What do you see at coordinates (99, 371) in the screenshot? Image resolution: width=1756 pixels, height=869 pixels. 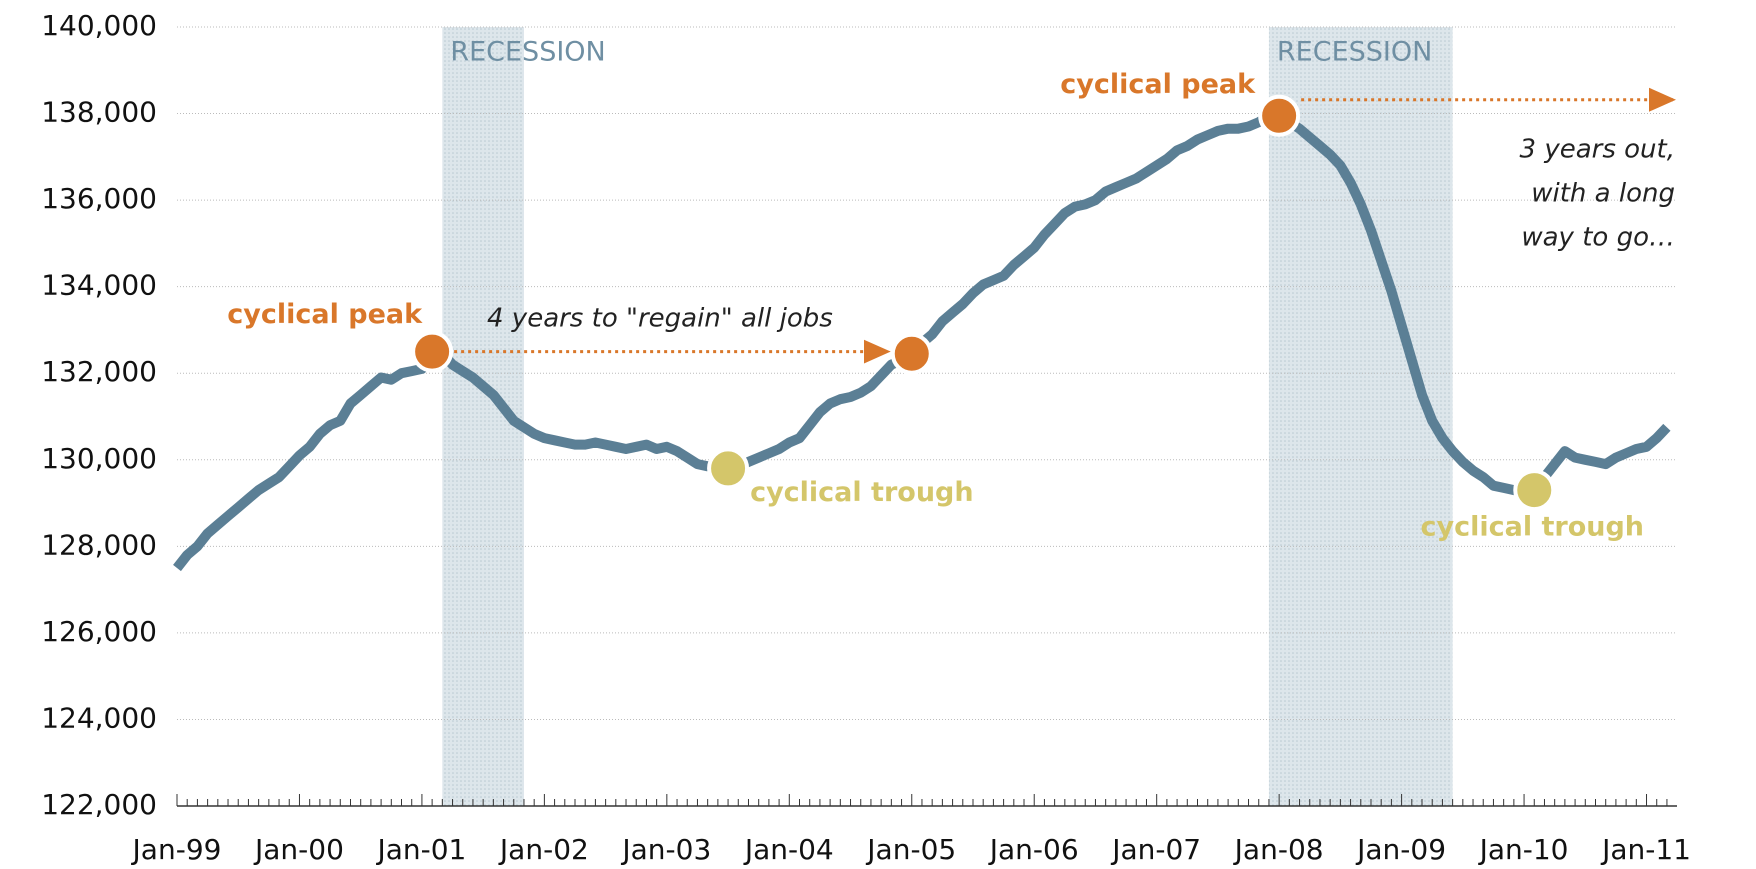 I see `y-tick-label: 132,000` at bounding box center [99, 371].